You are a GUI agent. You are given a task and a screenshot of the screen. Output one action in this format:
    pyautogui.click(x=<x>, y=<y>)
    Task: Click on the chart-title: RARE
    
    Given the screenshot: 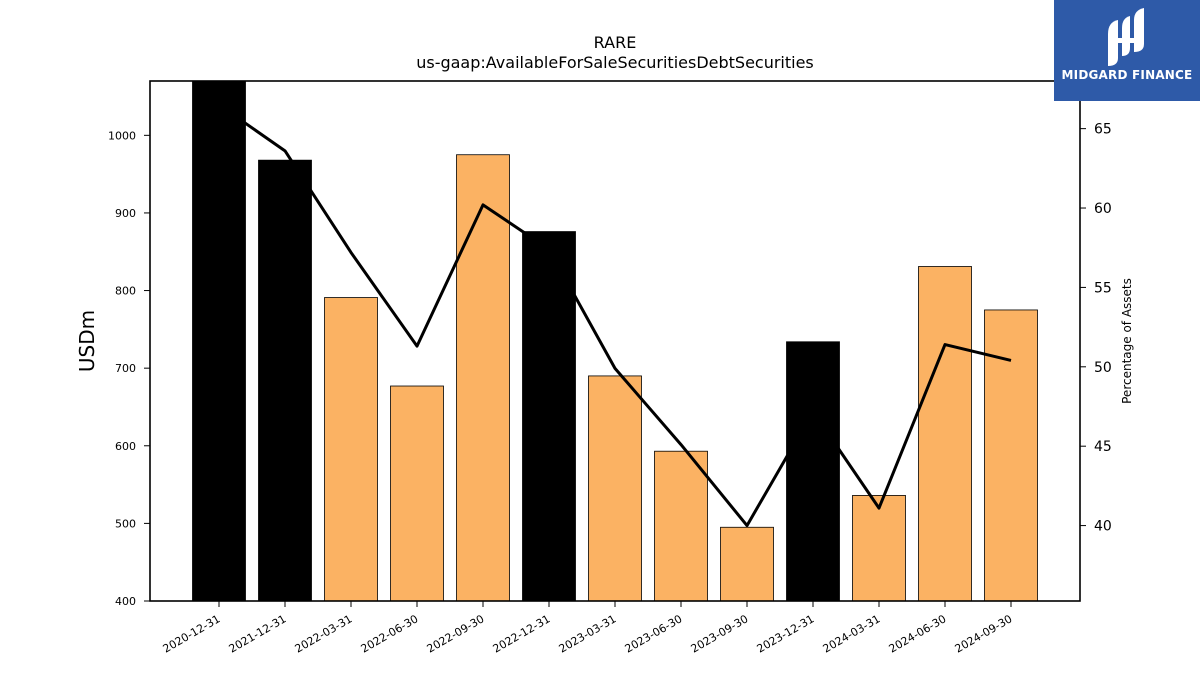 What is the action you would take?
    pyautogui.click(x=615, y=42)
    